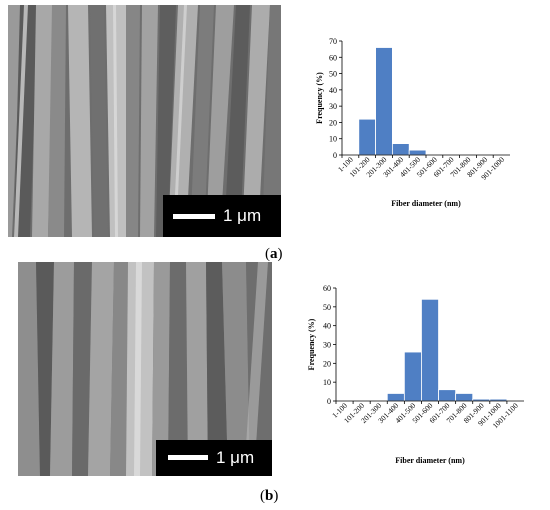 This screenshot has width=550, height=510. Describe the element at coordinates (311, 344) in the screenshot. I see `y-axis-title-1: Frequency (%)` at that location.